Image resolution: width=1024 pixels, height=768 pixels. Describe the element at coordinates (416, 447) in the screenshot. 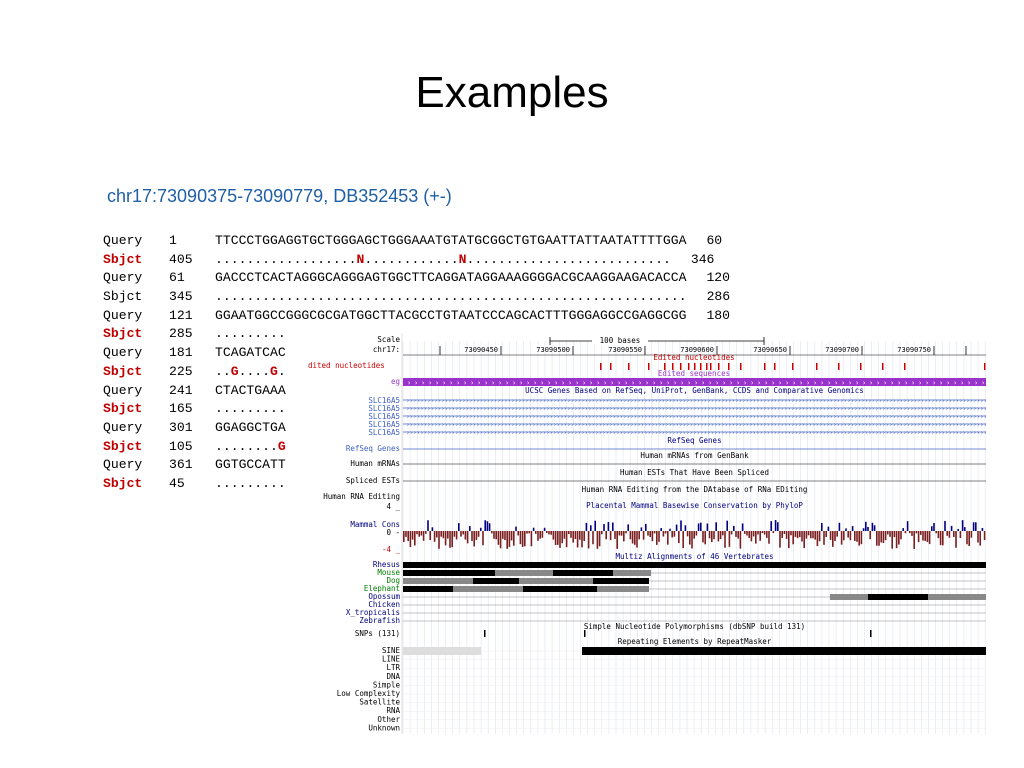

I see `subject-row: Sbjct 105 ........G` at that location.